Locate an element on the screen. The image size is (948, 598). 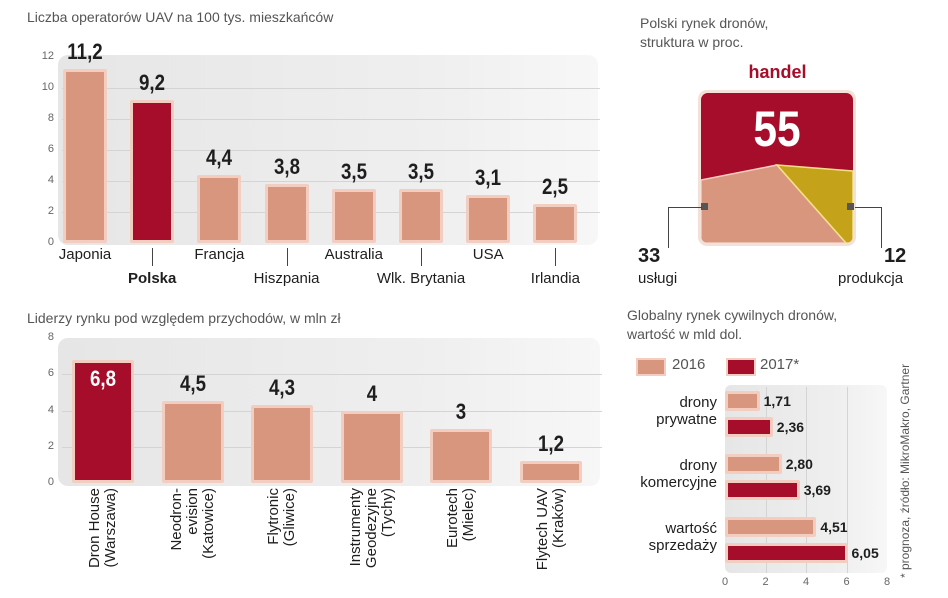
legend-swatch-2017 is located at coordinates (741, 367).